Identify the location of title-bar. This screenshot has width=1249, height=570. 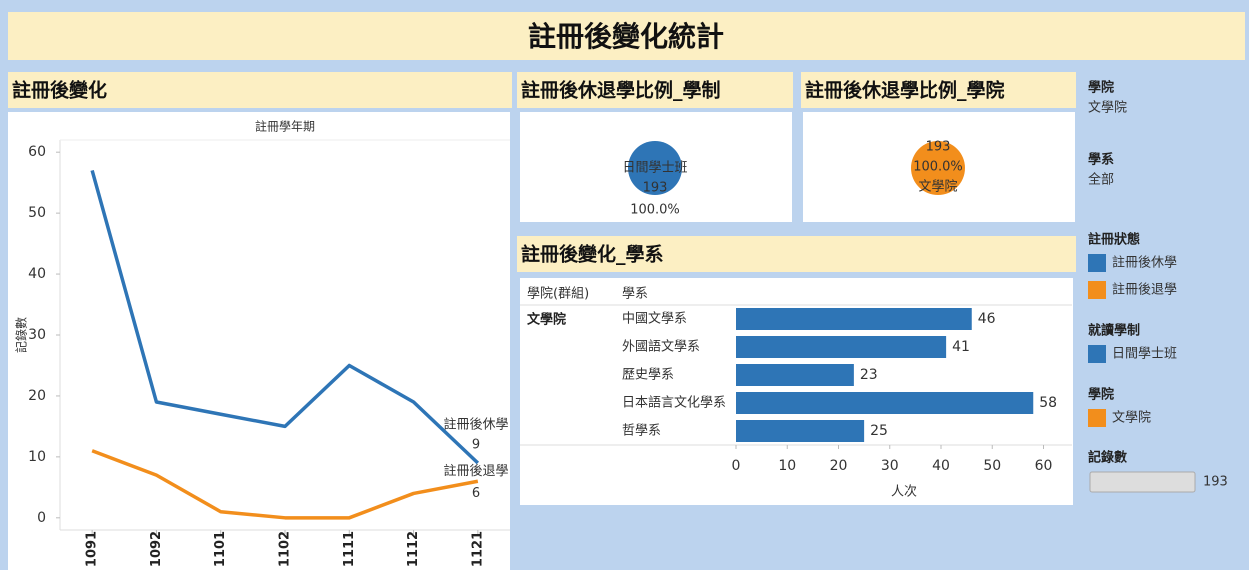
(626, 36).